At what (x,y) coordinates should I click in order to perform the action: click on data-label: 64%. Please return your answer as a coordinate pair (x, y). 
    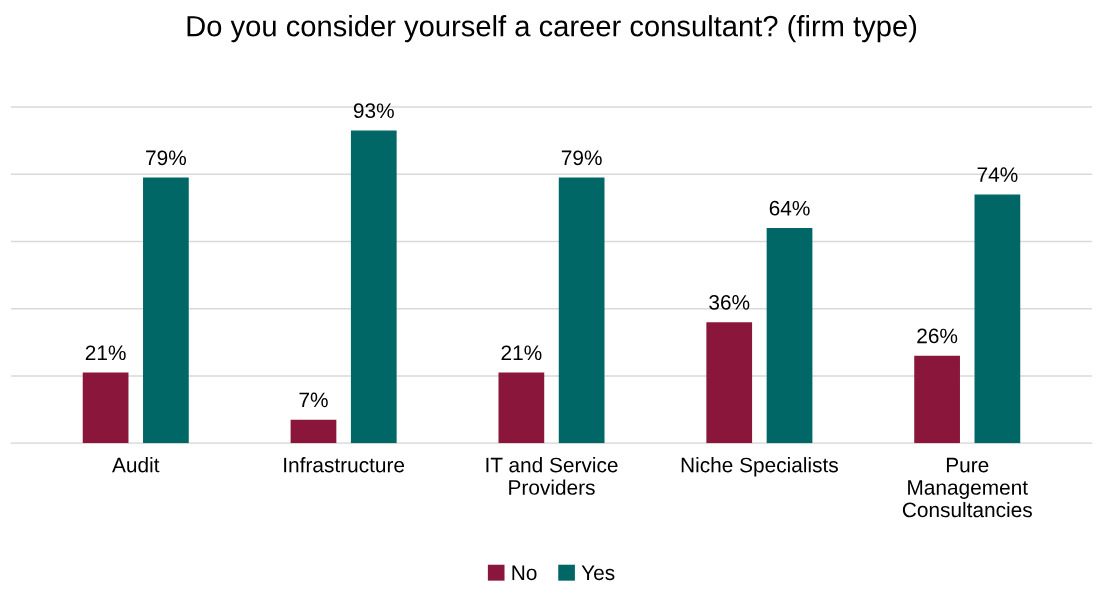
    Looking at the image, I should click on (789, 208).